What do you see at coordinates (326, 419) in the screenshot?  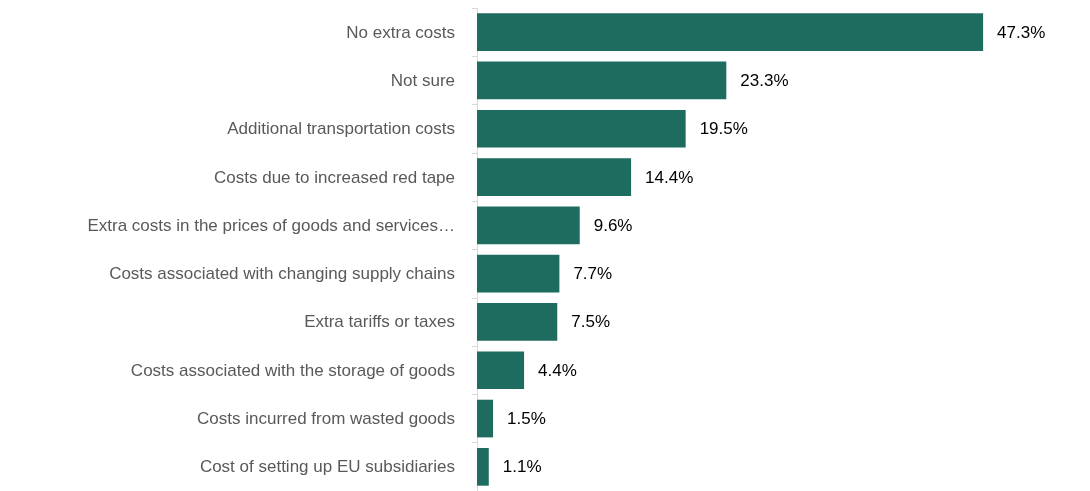 I see `y-tick-label: Costs incurred from wasted goods` at bounding box center [326, 419].